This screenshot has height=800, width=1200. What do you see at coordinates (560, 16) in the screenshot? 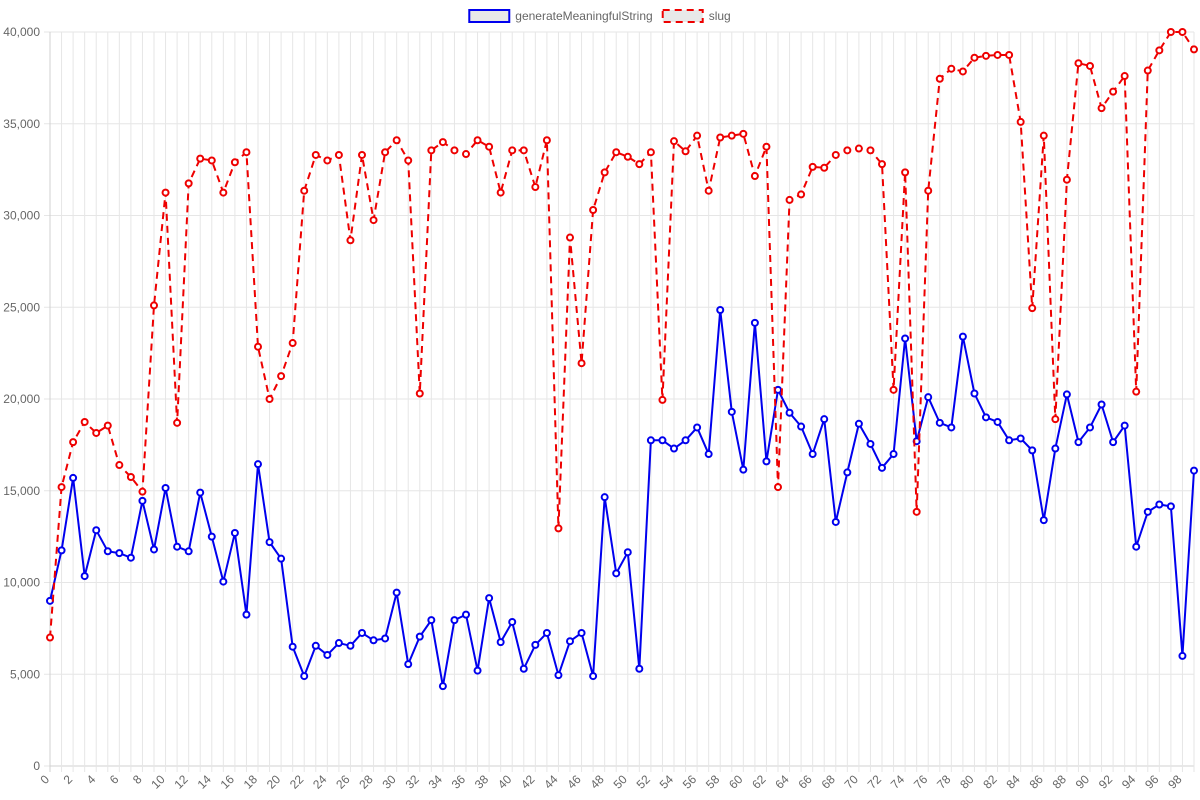
I see `legend-item: generateMeaningfulString` at bounding box center [560, 16].